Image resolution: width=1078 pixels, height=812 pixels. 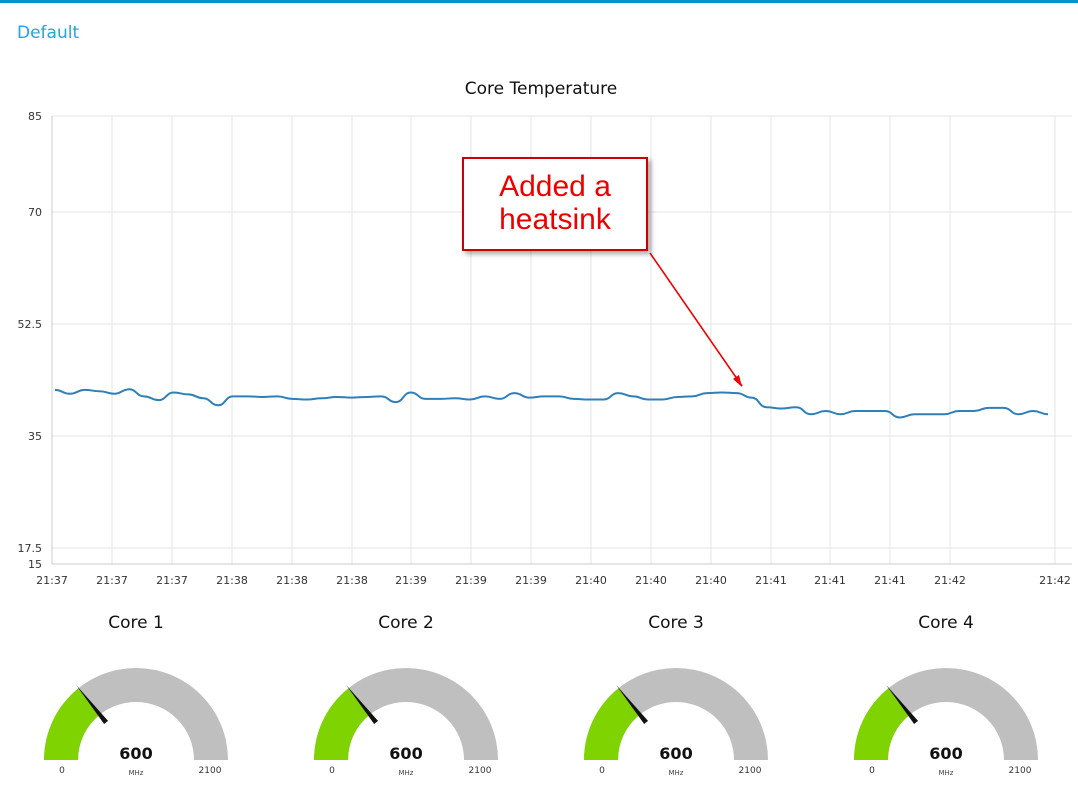 I want to click on gauge-core-4: Core 4 600 MHz 0 2100, so click(x=946, y=706).